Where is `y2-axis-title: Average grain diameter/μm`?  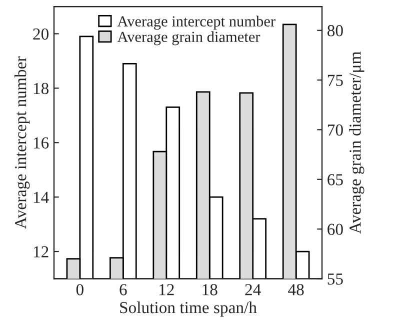 y2-axis-title: Average grain diameter/μm is located at coordinates (356, 143).